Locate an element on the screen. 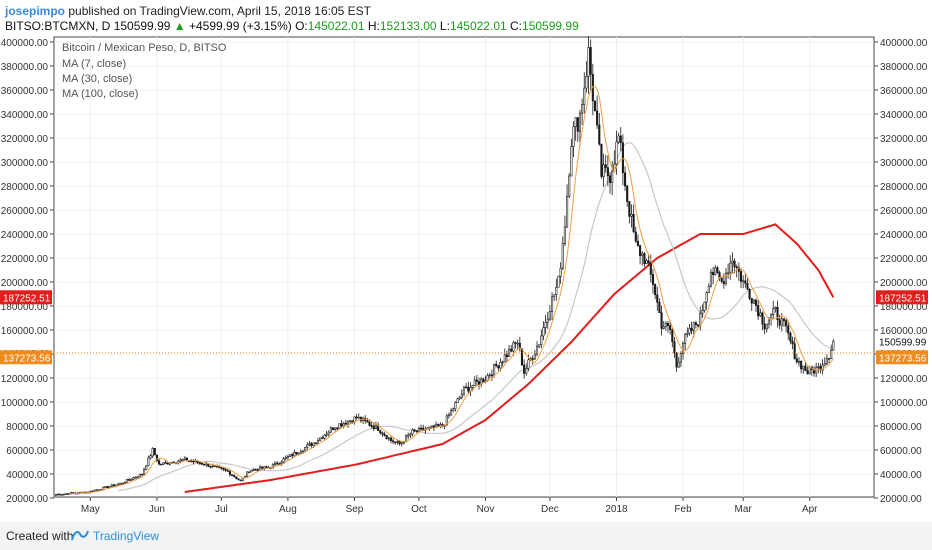 The width and height of the screenshot is (932, 550). legend-ma7: MA (7, close) is located at coordinates (94, 64).